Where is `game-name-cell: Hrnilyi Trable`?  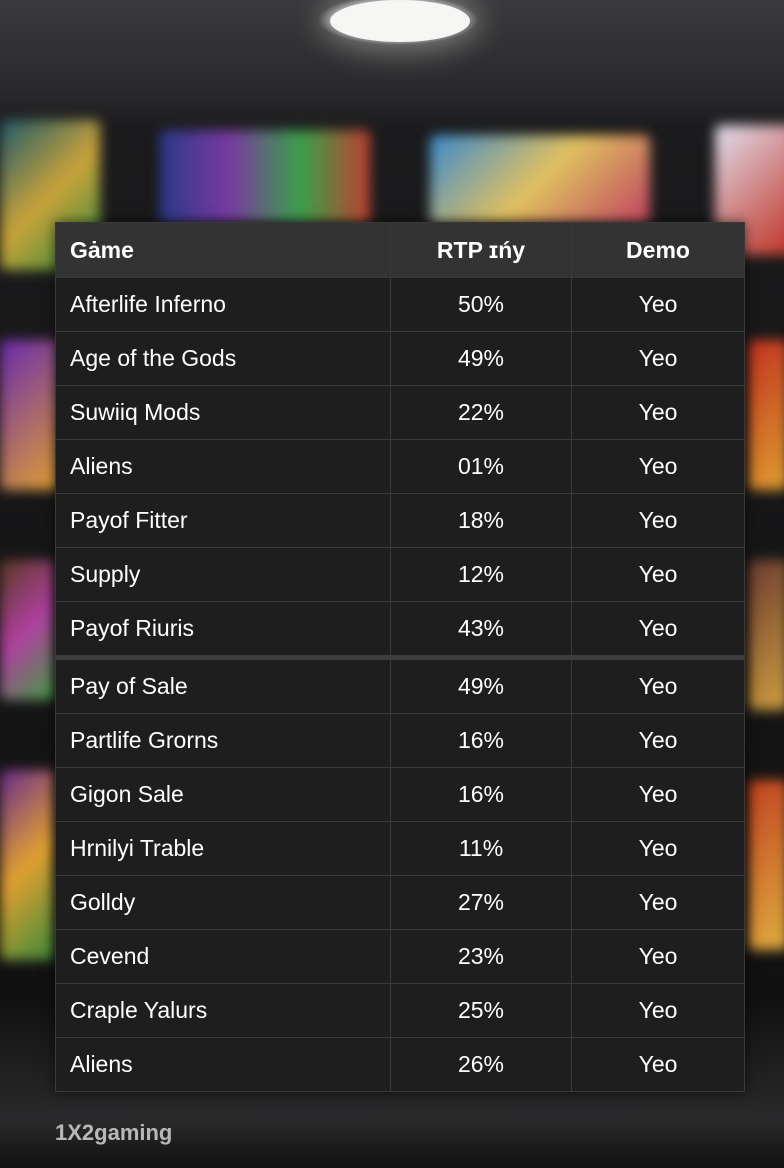
game-name-cell: Hrnilyi Trable is located at coordinates (223, 848).